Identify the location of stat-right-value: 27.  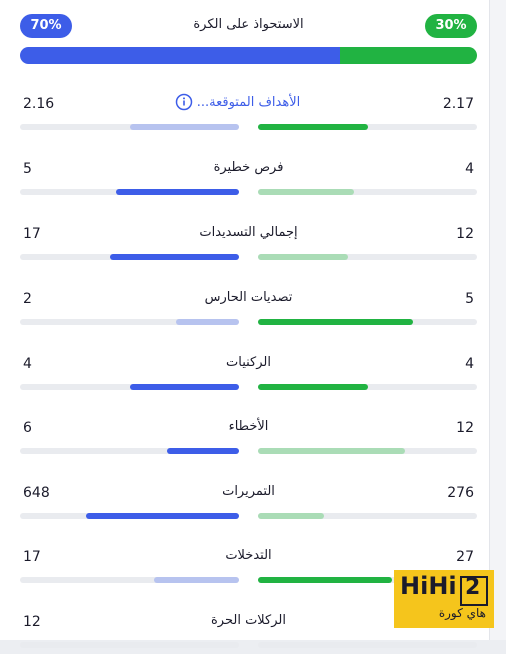
(465, 557).